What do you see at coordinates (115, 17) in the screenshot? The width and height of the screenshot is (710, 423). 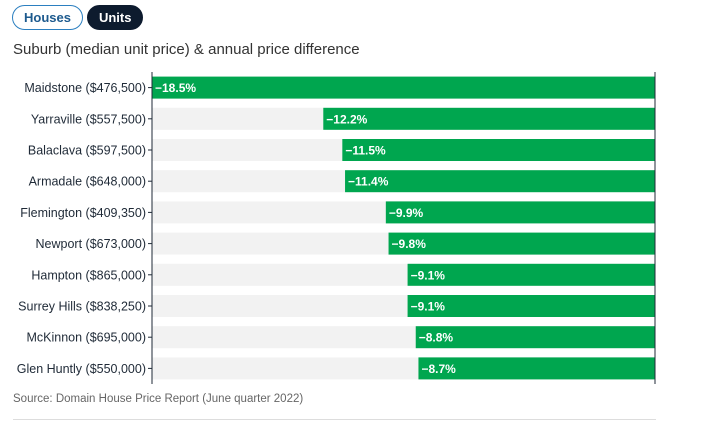 I see `tab-units: Units` at bounding box center [115, 17].